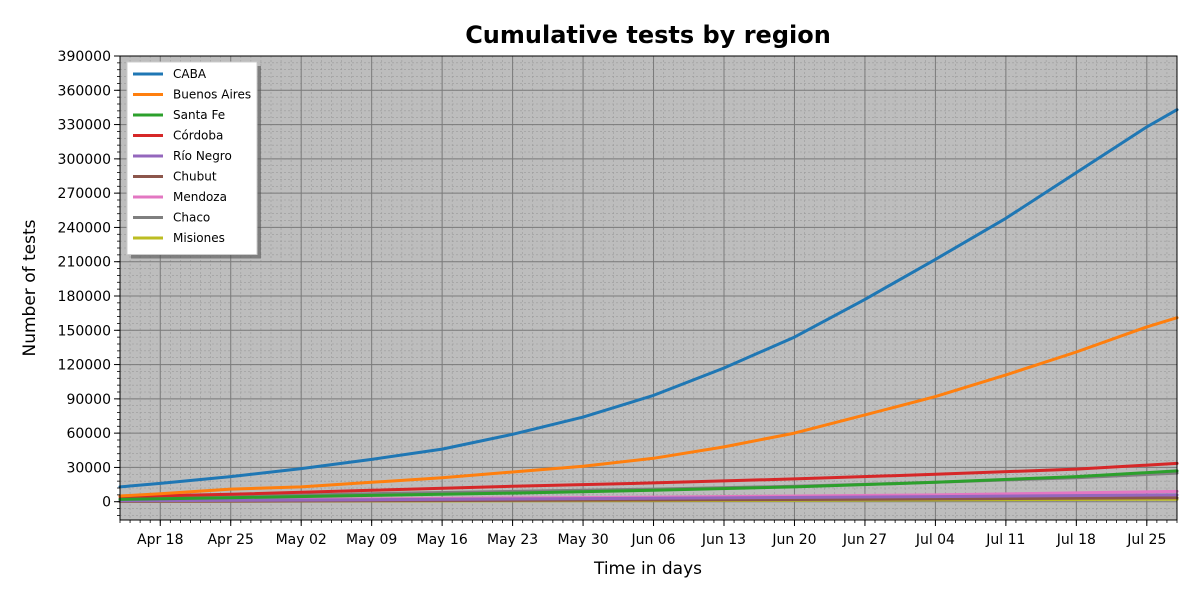 Image resolution: width=1200 pixels, height=600 pixels. What do you see at coordinates (199, 238) in the screenshot?
I see `legend-label-misiones: Misiones` at bounding box center [199, 238].